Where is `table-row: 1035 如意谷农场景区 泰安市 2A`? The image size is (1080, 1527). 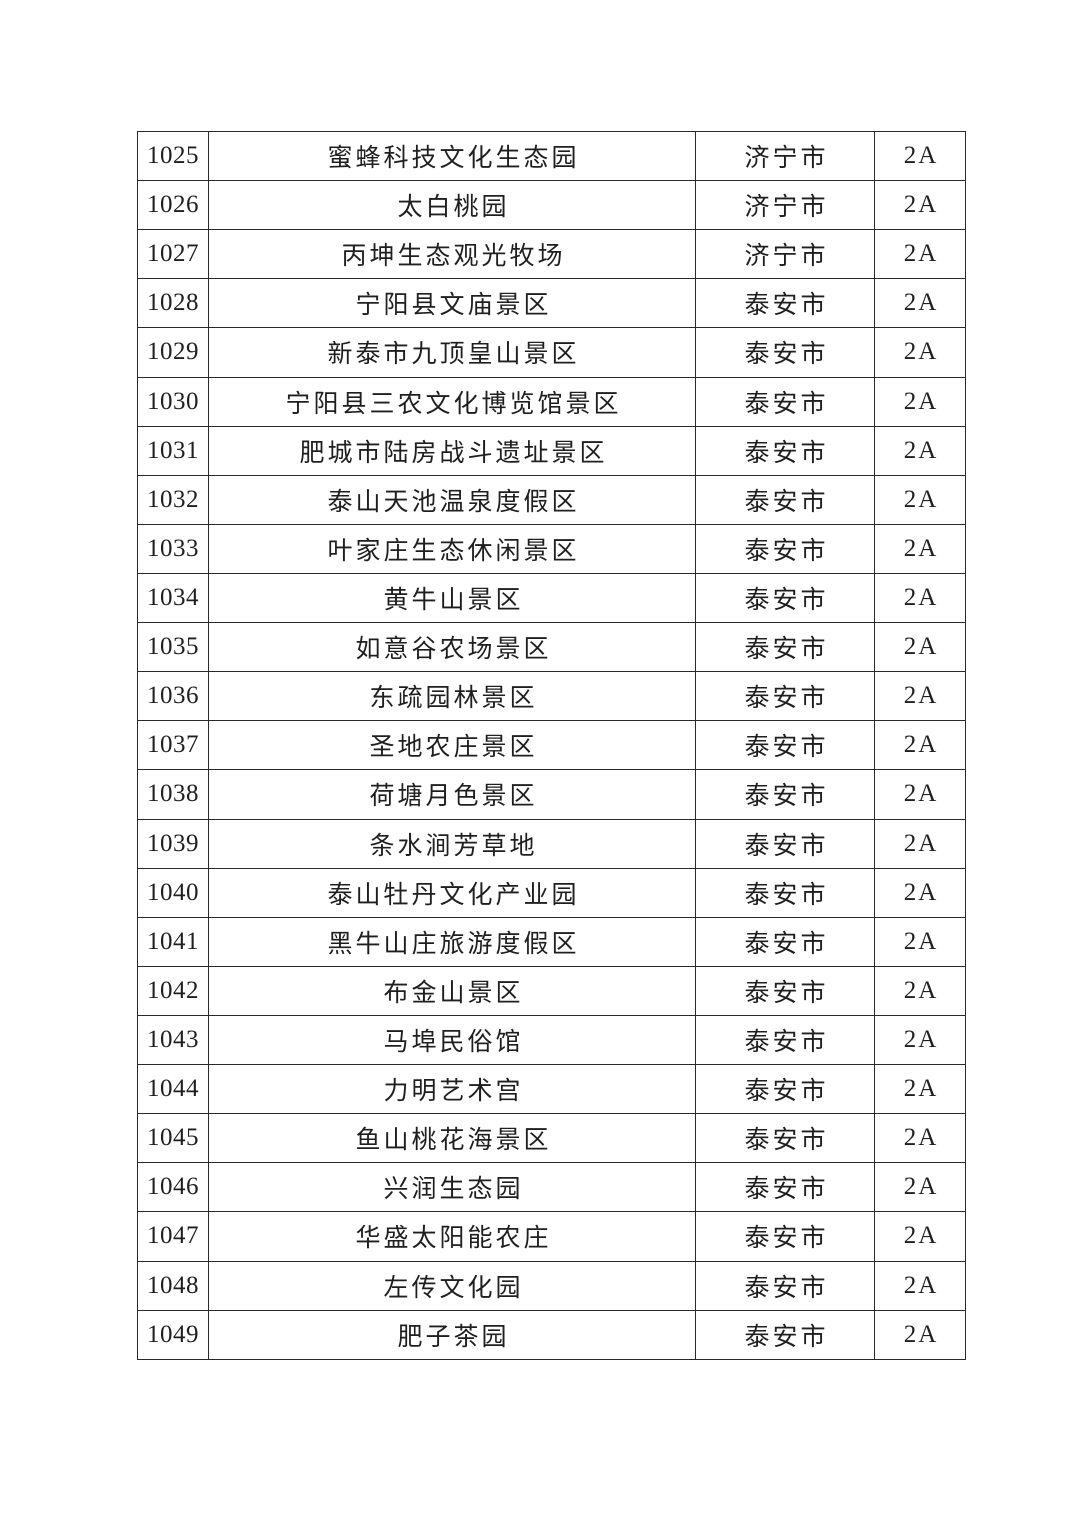 table-row: 1035 如意谷农场景区 泰安市 2A is located at coordinates (551, 647).